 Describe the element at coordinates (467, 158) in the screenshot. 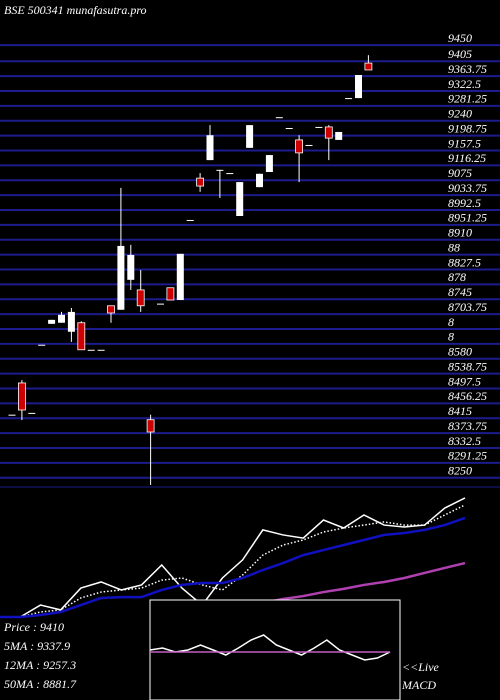

I see `y-tick-label: 9116.25` at that location.